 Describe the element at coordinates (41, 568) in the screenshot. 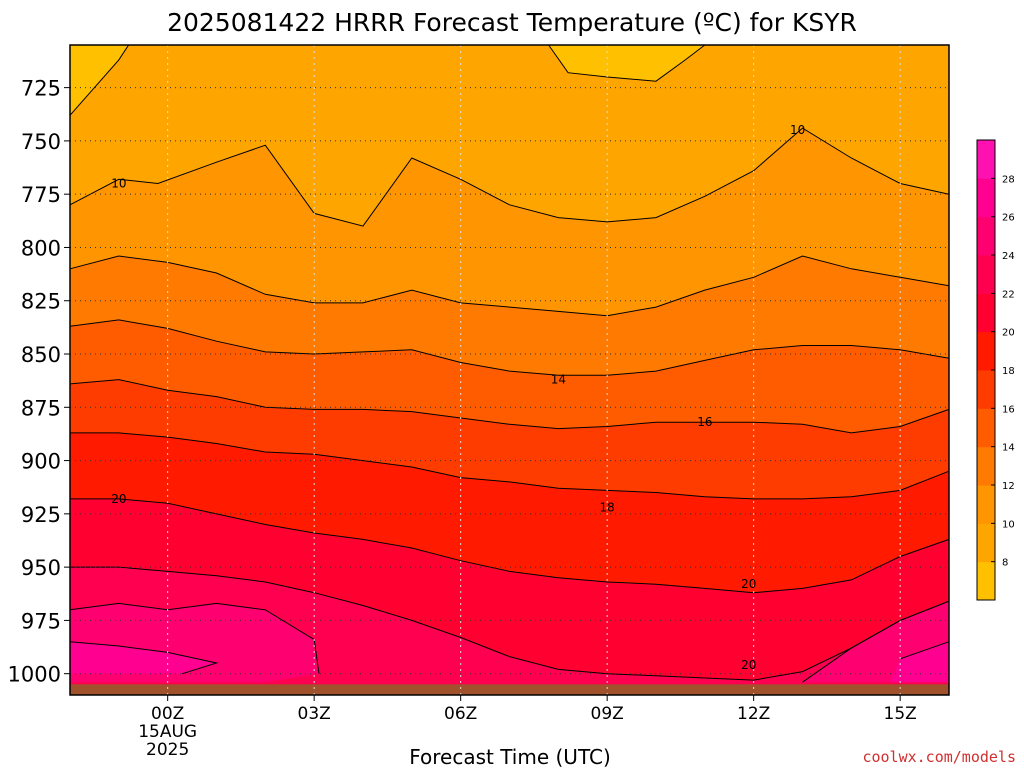

I see `y-tick-label: 950` at that location.